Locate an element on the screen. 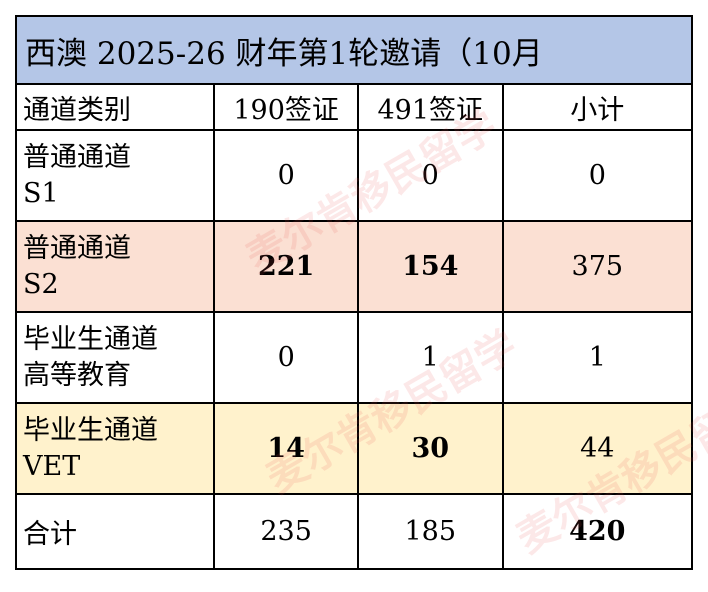 Image resolution: width=708 pixels, height=592 pixels. cell-subtotal: 0 is located at coordinates (597, 175).